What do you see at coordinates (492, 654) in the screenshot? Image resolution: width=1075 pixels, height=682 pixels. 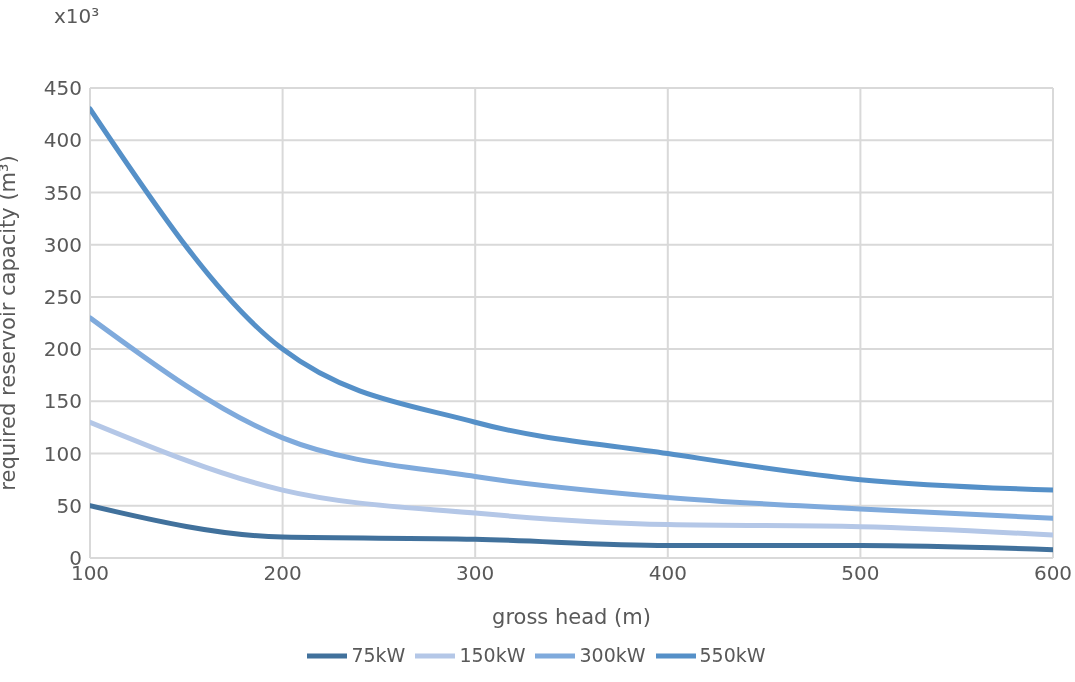 I see `legend-label: 150kW` at bounding box center [492, 654].